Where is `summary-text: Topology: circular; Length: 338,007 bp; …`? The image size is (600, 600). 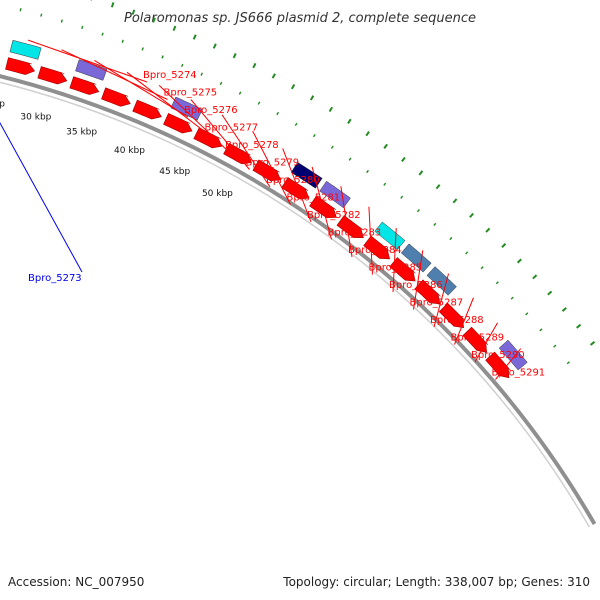 summary-text: Topology: circular; Length: 338,007 bp; … is located at coordinates (436, 582).